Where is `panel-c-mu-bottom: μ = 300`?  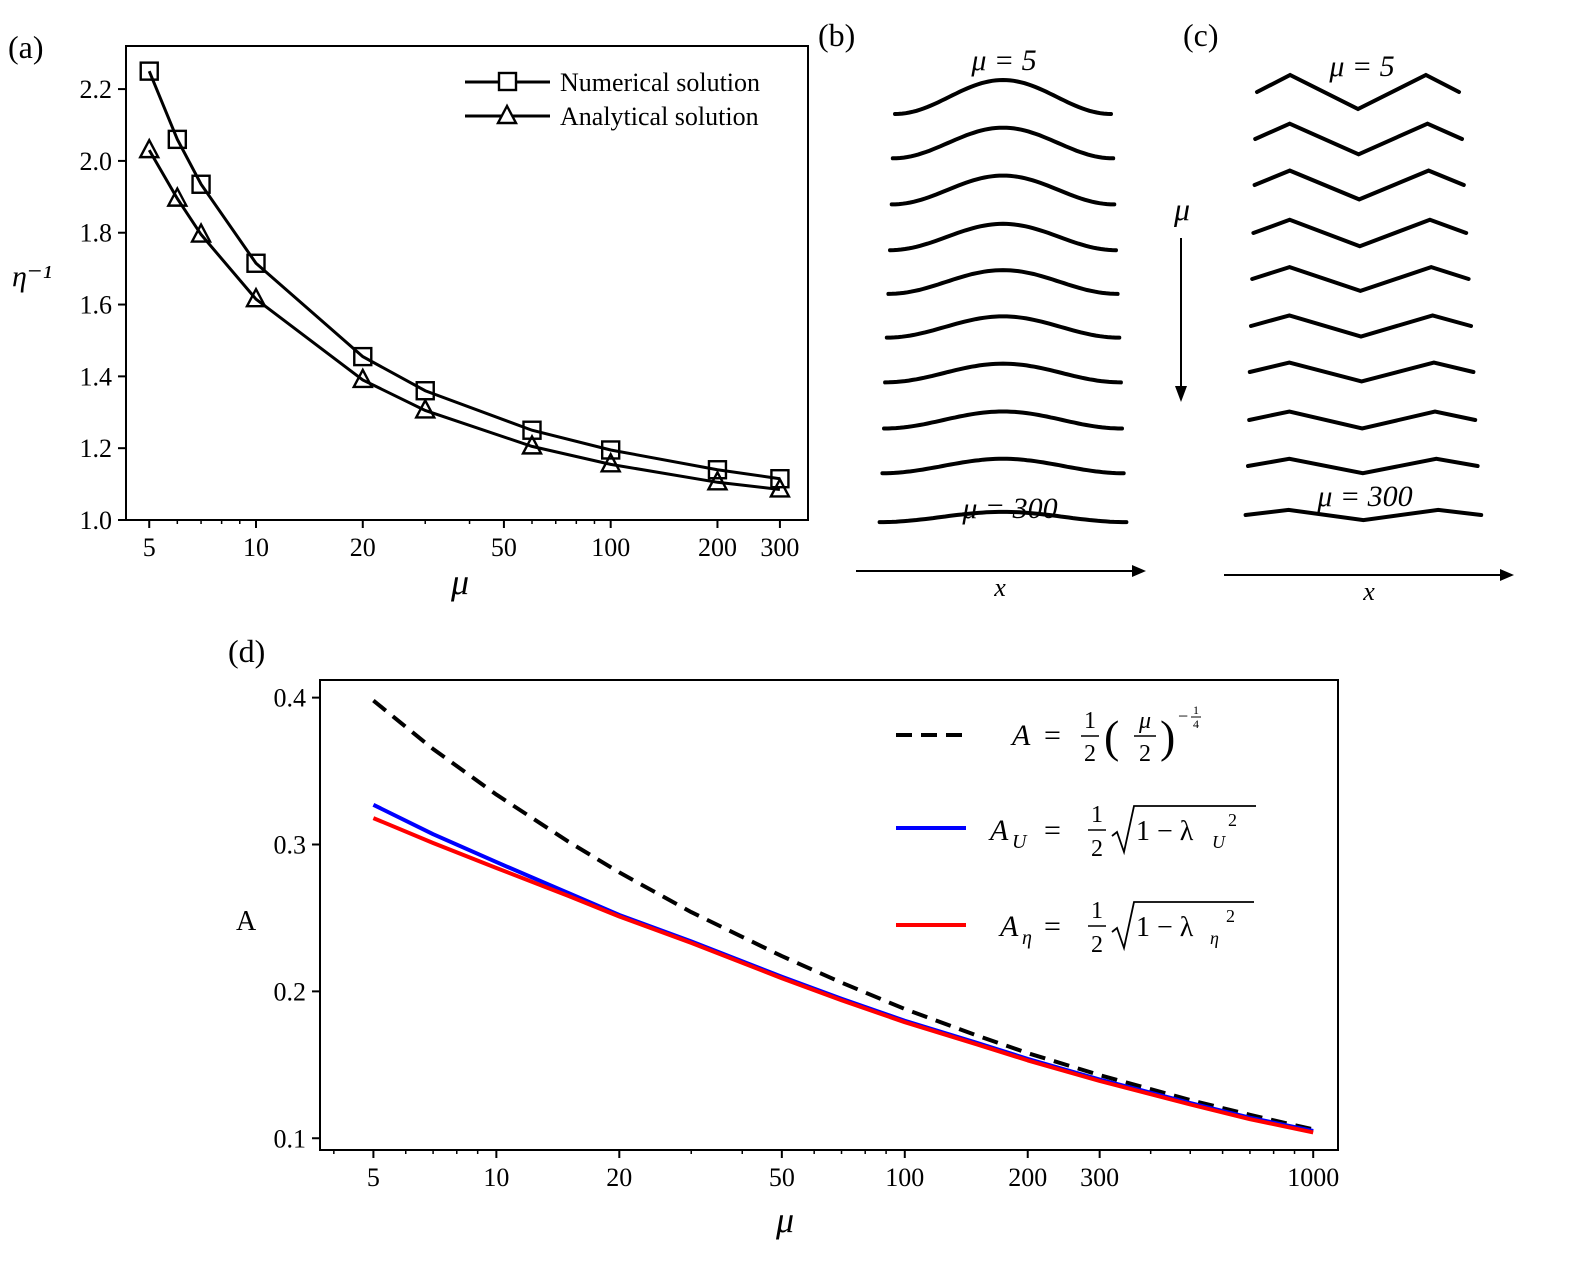 panel-c-mu-bottom: μ = 300 is located at coordinates (1364, 496).